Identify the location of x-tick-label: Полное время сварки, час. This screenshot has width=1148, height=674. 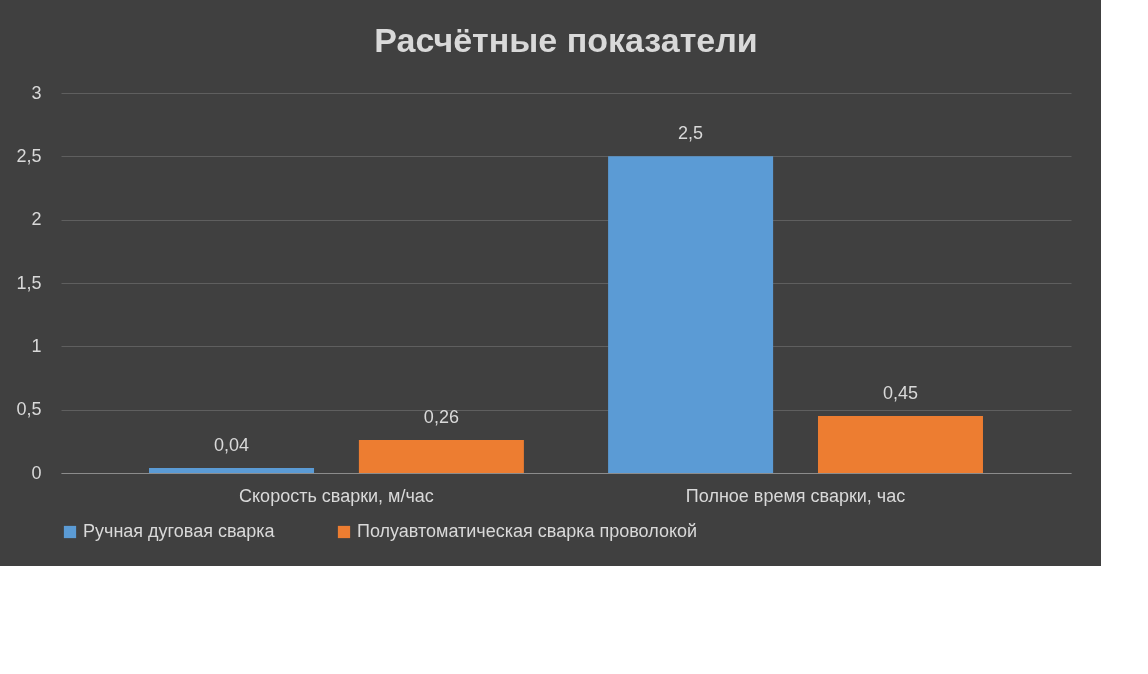
(795, 495).